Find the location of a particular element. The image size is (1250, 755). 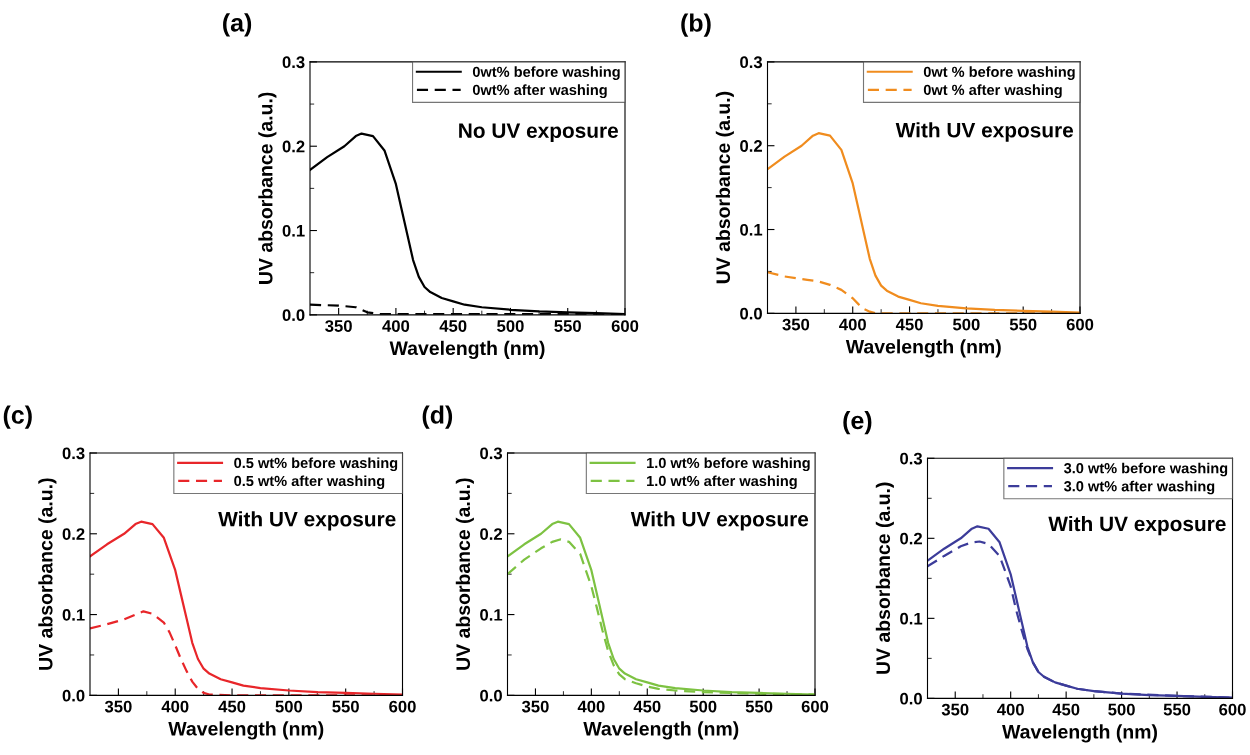

chart-title: (e) is located at coordinates (857, 422).